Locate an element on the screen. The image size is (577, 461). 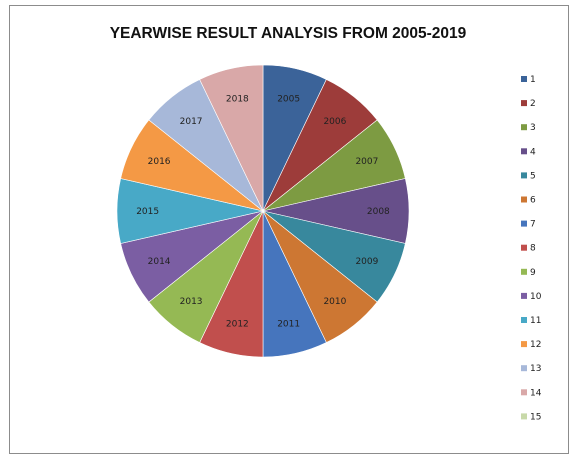
legend-label-5: 5 is located at coordinates (533, 176).